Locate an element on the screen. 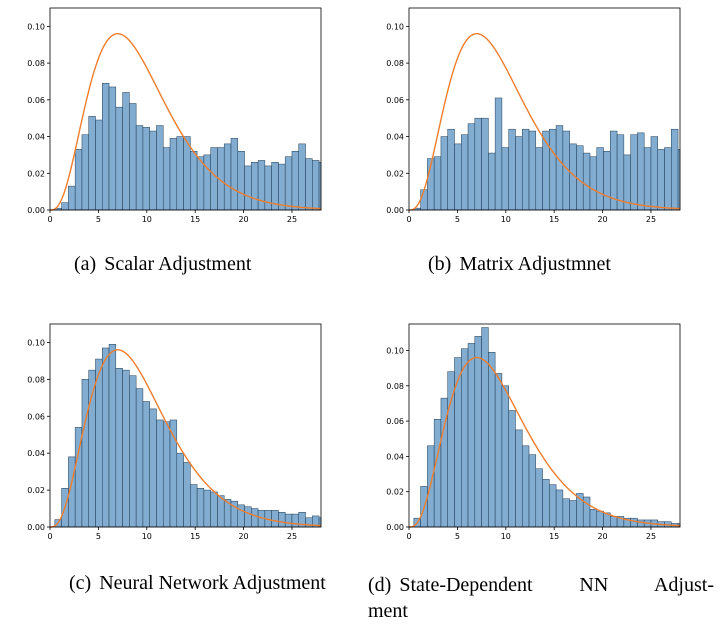 The height and width of the screenshot is (633, 726). caption-label: (c) is located at coordinates (80, 583).